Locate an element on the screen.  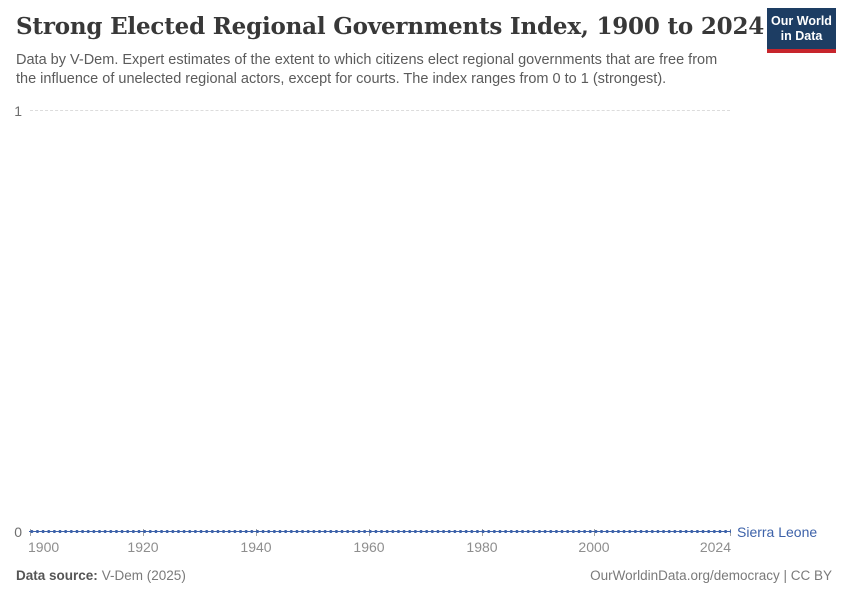
owid-logo: Our World in Data is located at coordinates (801, 30).